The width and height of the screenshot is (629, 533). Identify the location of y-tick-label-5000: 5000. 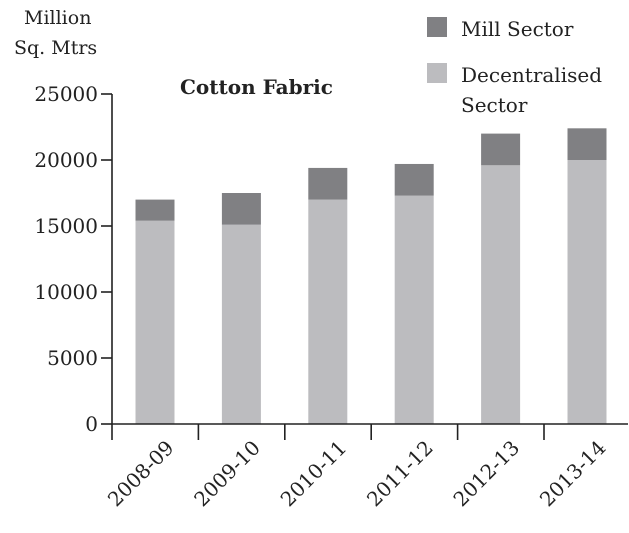
(72, 358).